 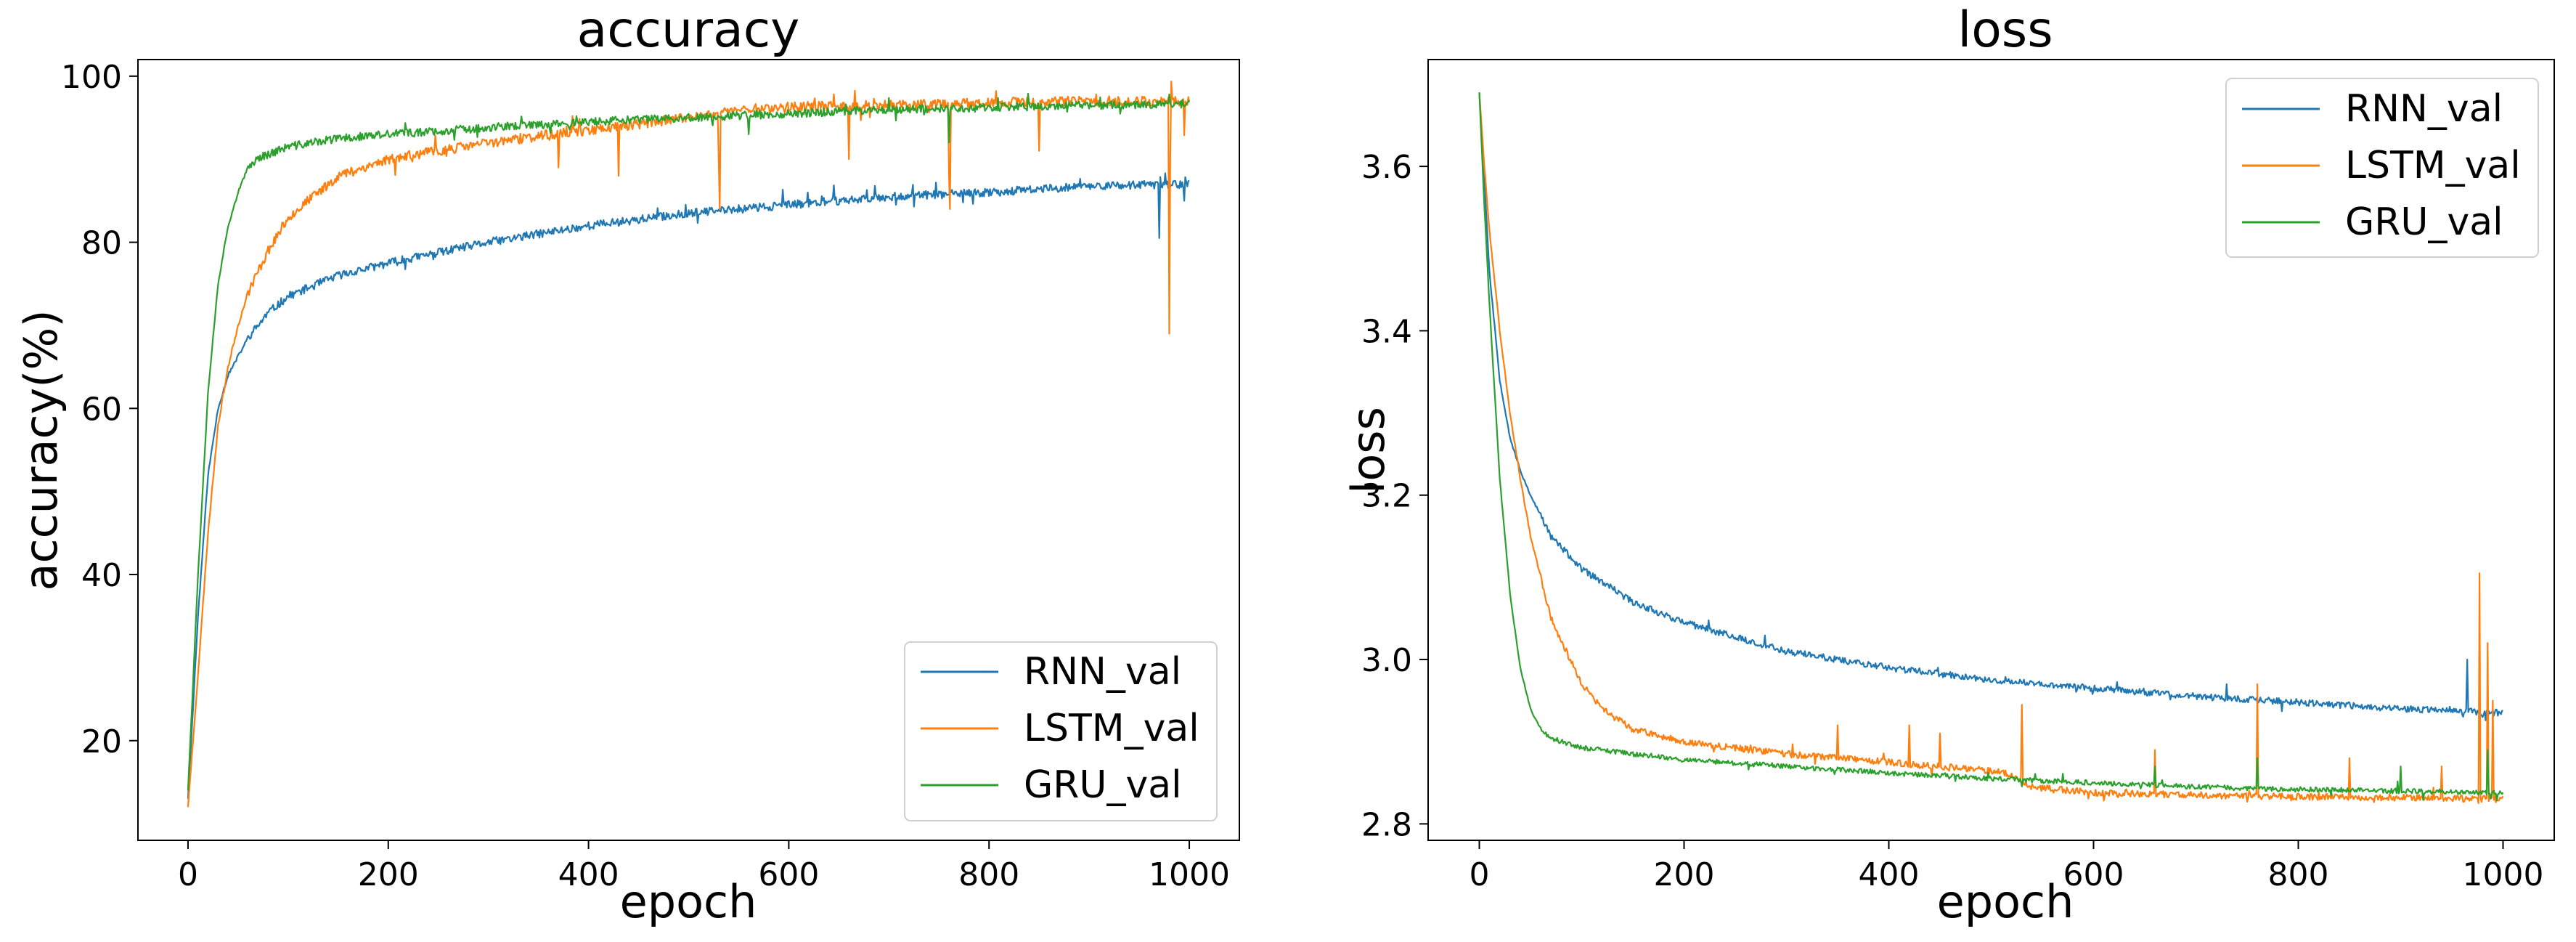 What do you see at coordinates (91, 77) in the screenshot?
I see `accuracy-y-tick-label: 100` at bounding box center [91, 77].